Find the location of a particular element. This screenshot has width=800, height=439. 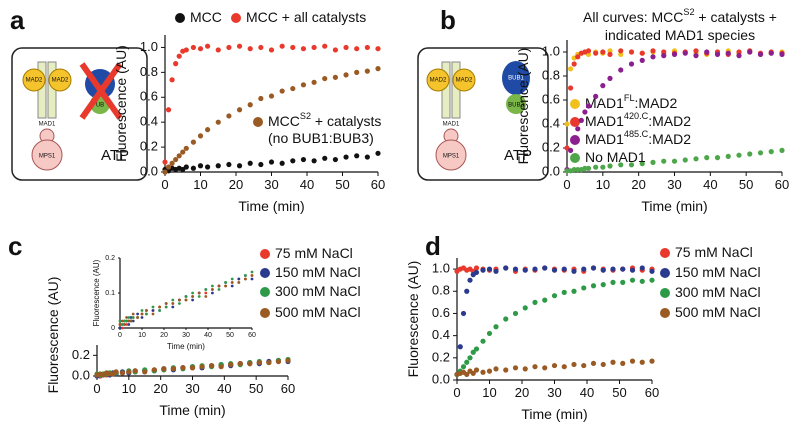

y-axis-label: Fluorescence (AU) is located at coordinates (413, 319).